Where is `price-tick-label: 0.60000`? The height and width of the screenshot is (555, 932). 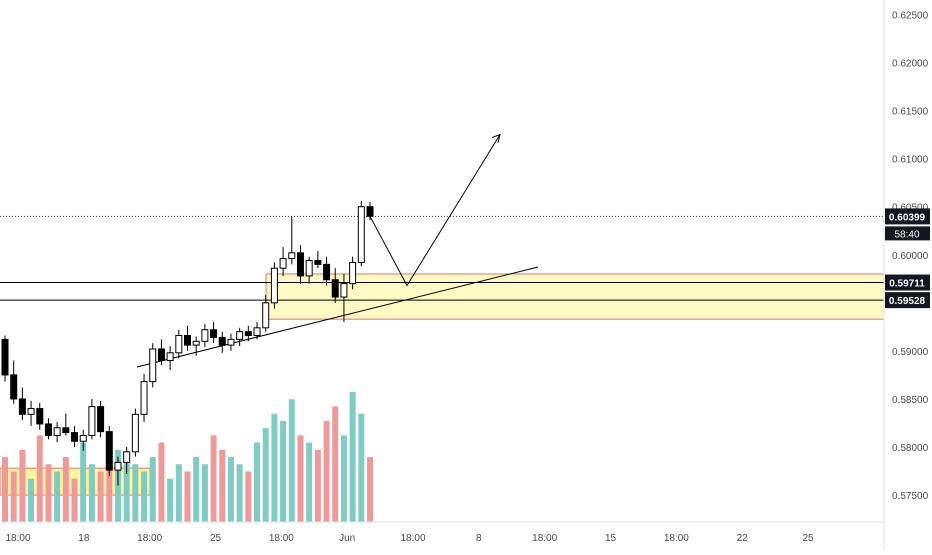
price-tick-label: 0.60000 is located at coordinates (910, 256).